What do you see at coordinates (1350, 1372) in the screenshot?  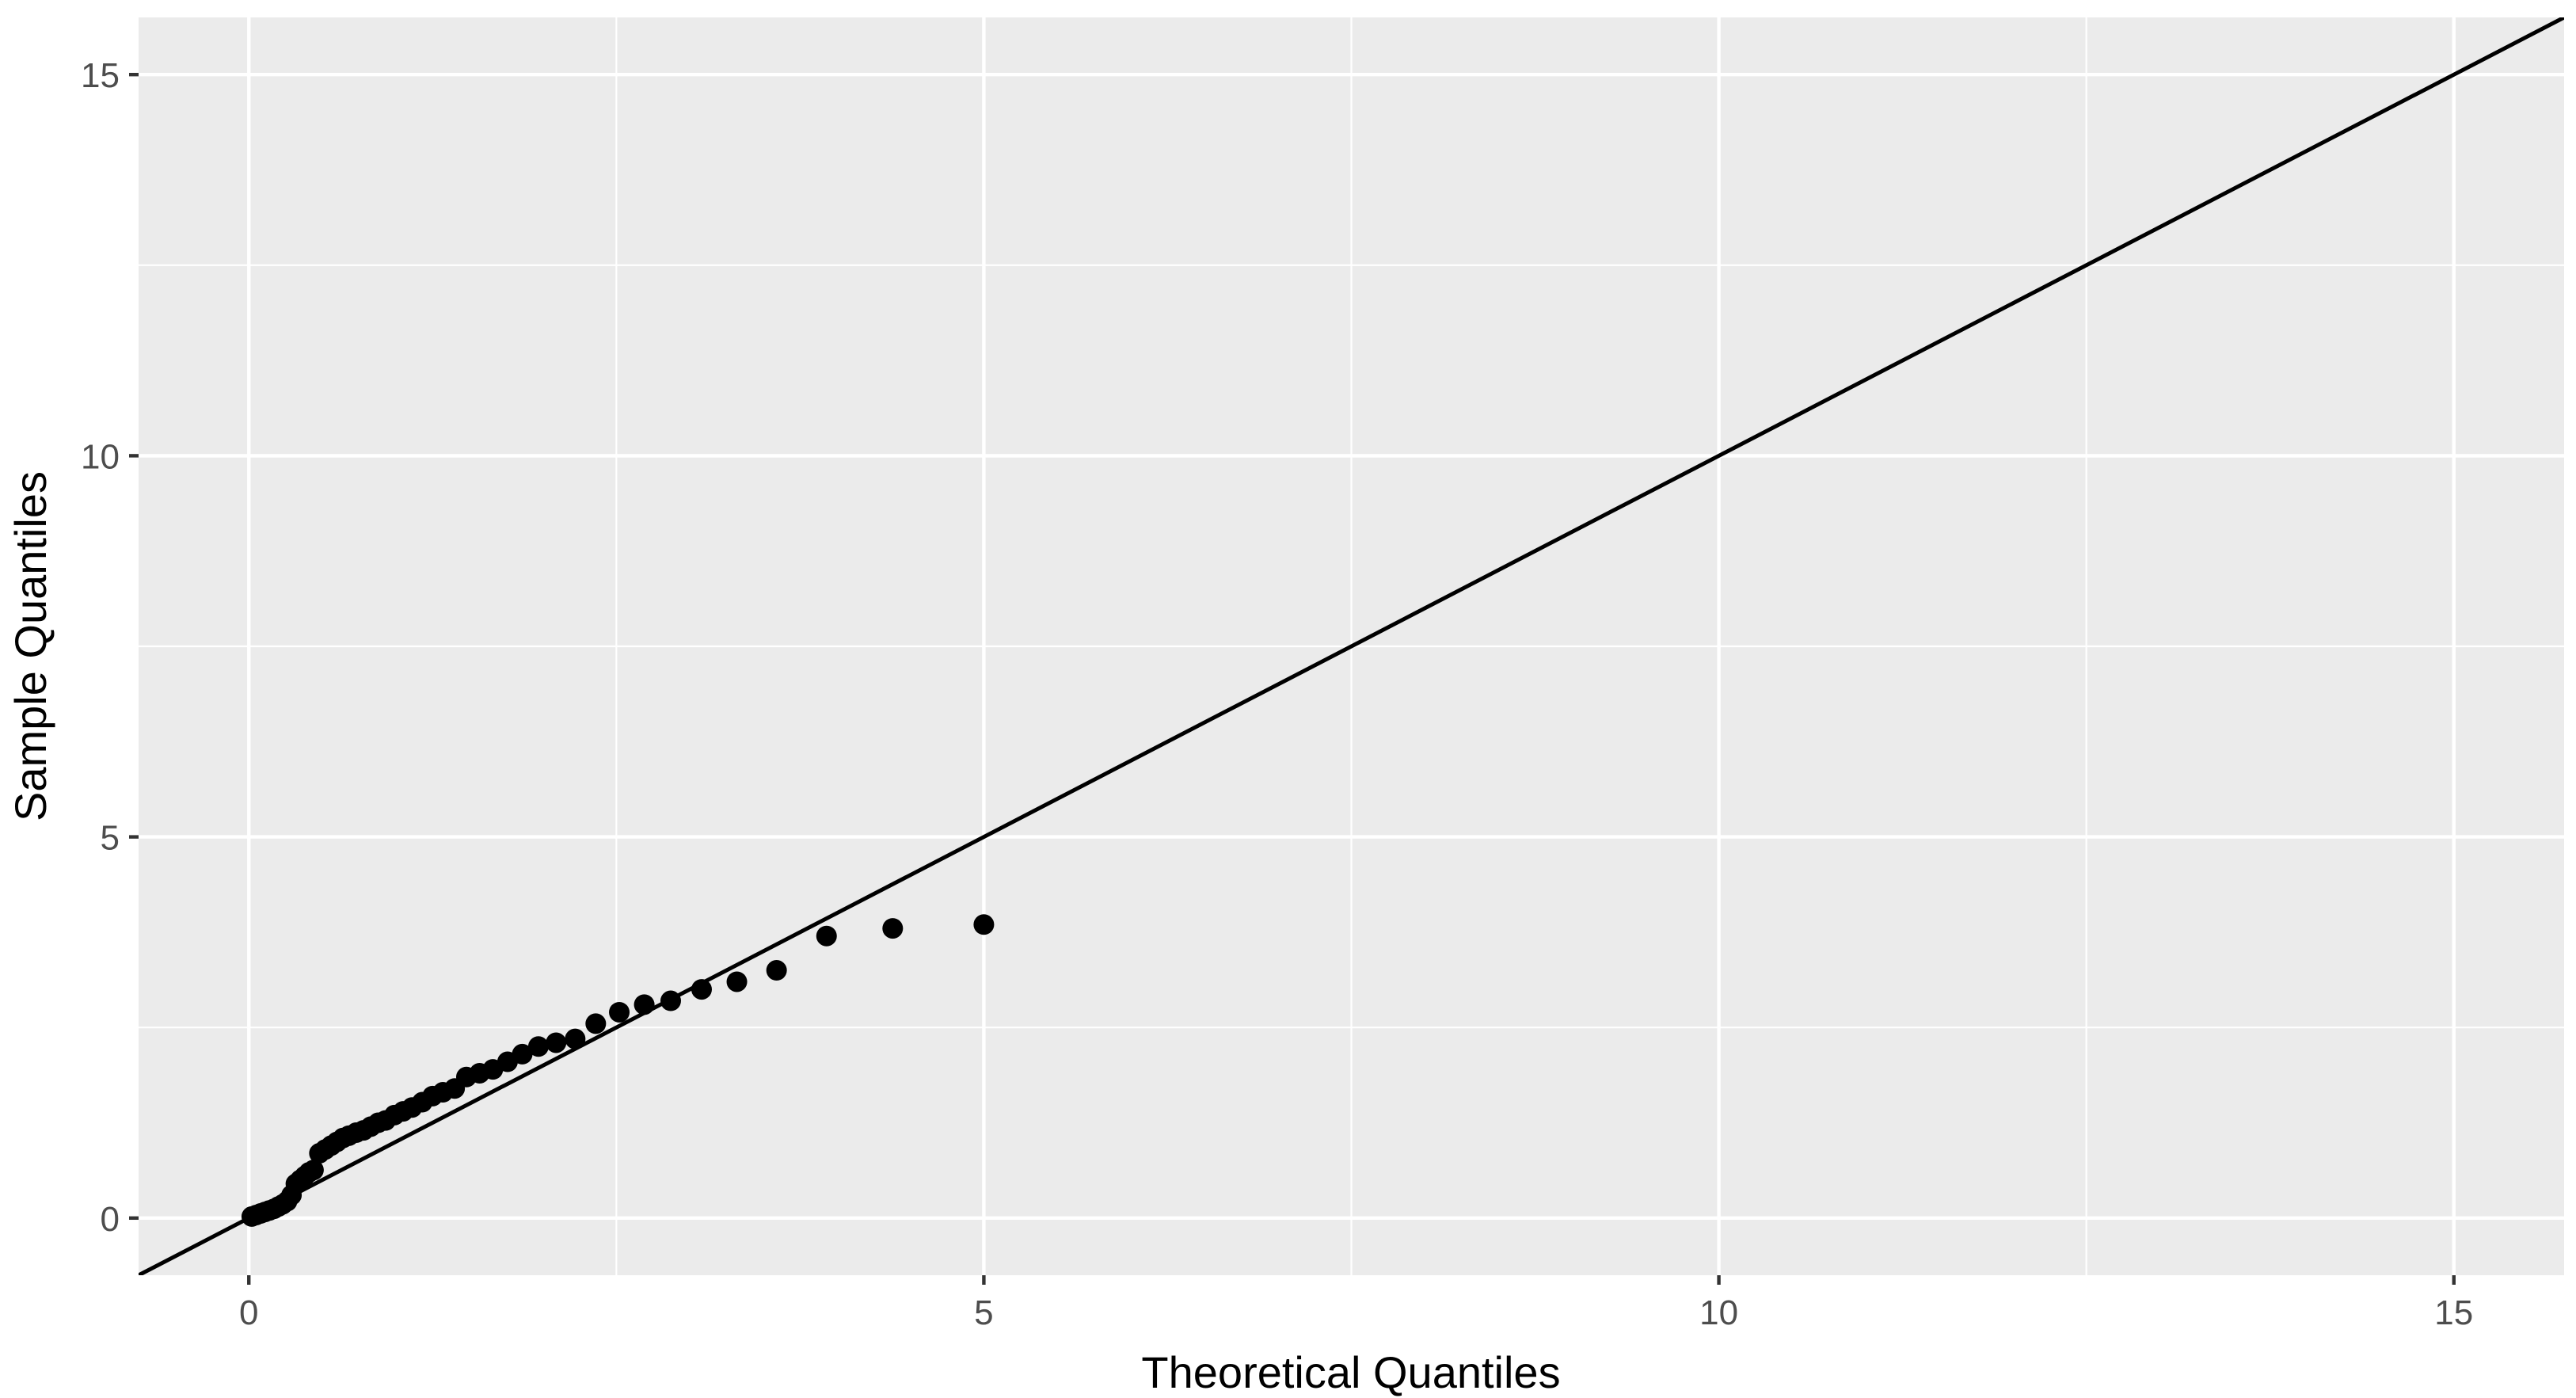 I see `x-axis-title: Theoretical Quantiles` at bounding box center [1350, 1372].